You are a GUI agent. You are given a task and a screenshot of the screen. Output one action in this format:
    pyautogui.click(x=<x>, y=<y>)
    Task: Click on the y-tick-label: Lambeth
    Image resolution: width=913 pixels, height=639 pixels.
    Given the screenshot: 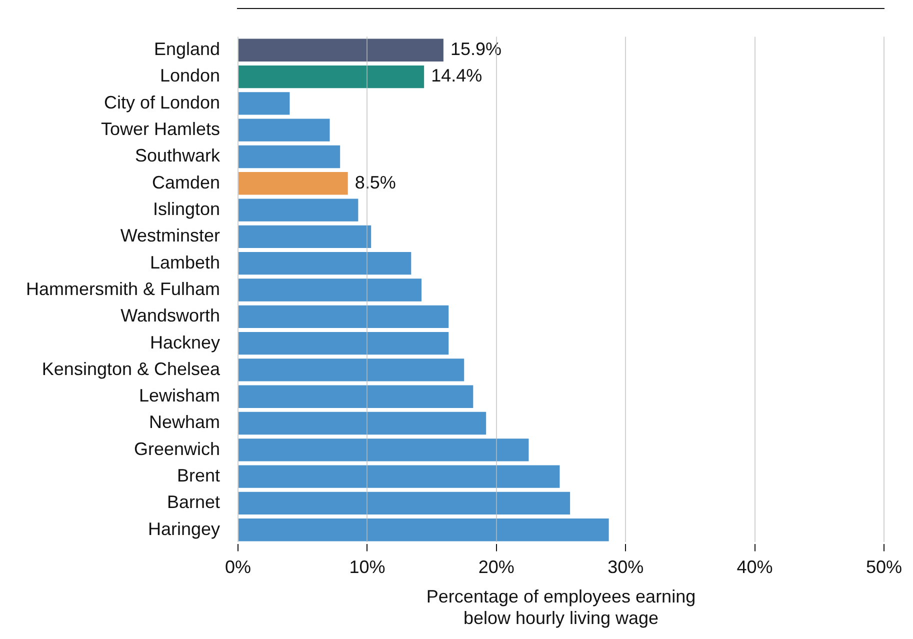 What is the action you would take?
    pyautogui.click(x=185, y=262)
    